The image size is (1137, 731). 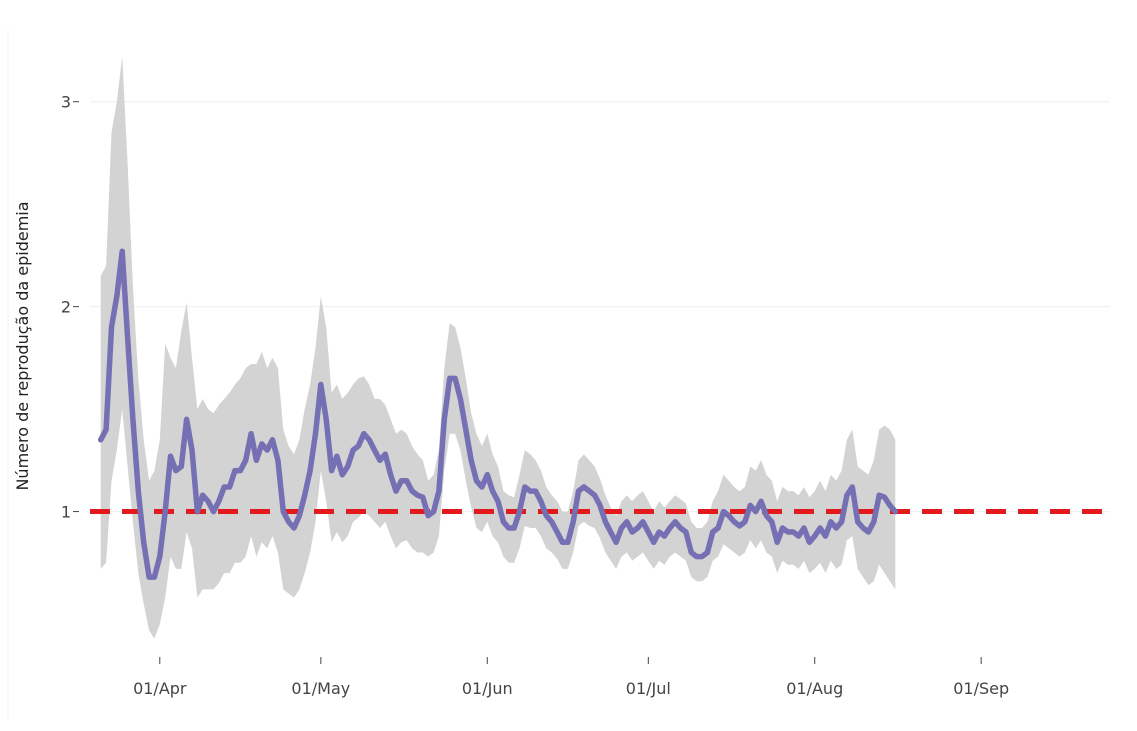 I want to click on y-axis-title: Número de reprodução da epidemia, so click(x=22, y=345).